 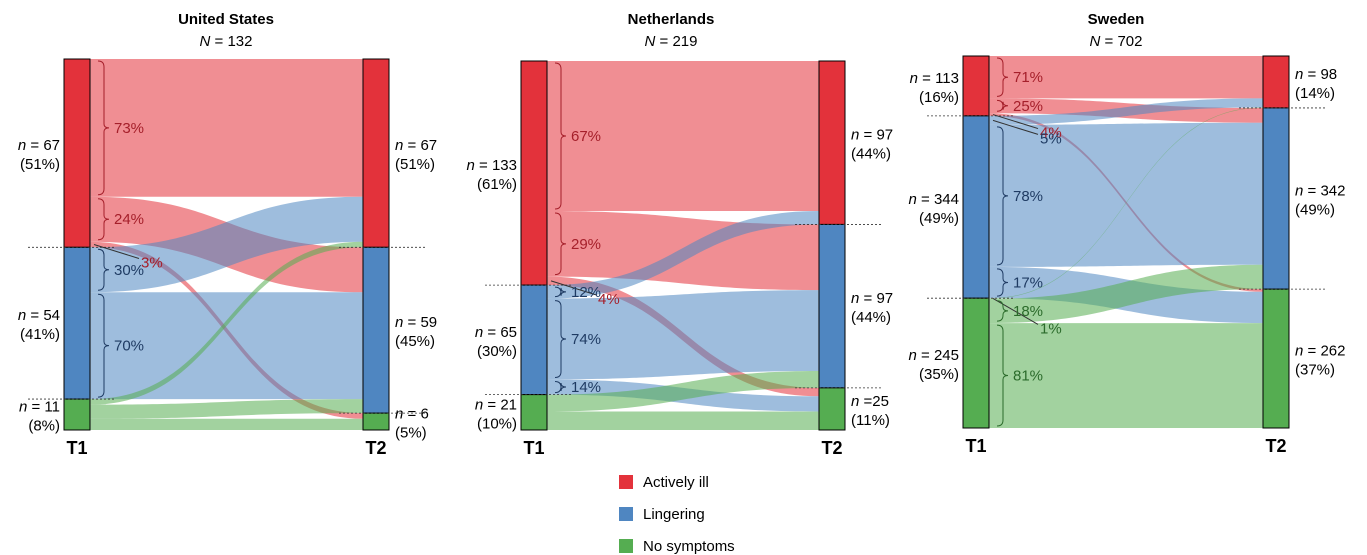 I want to click on node-pct-t2-no-symptoms: (5%), so click(x=411, y=433).